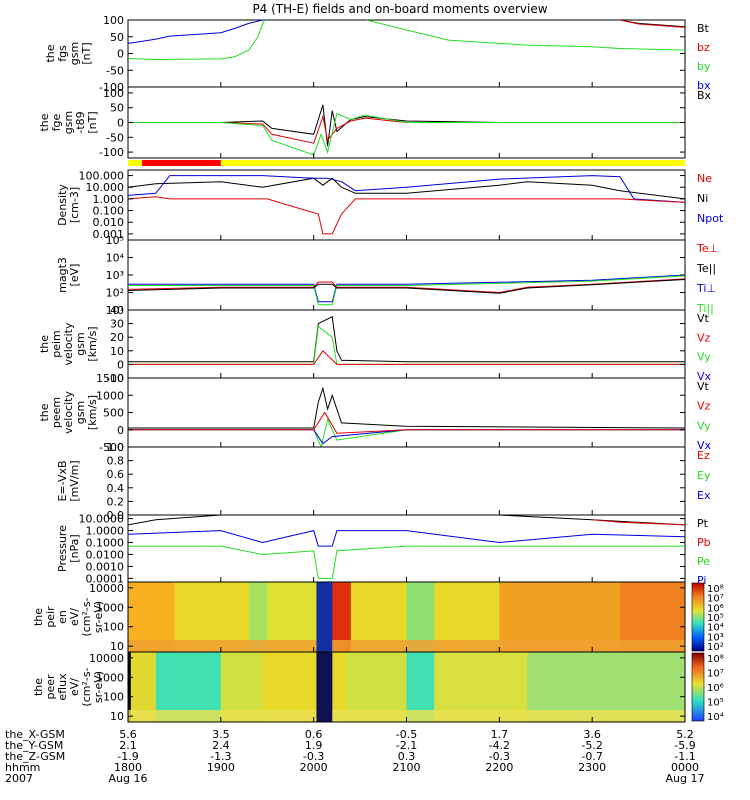 This screenshot has width=750, height=800. What do you see at coordinates (638, 522) in the screenshot?
I see `series-Pb` at bounding box center [638, 522].